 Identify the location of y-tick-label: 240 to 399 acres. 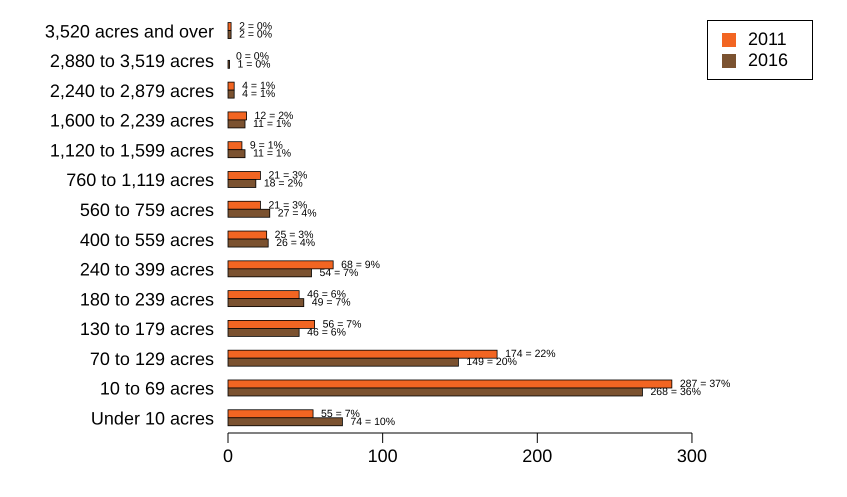
(147, 270).